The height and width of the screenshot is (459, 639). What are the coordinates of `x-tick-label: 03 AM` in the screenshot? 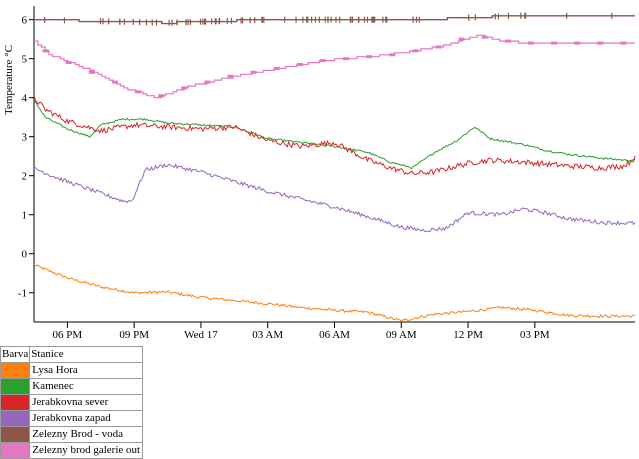 It's located at (267, 335).